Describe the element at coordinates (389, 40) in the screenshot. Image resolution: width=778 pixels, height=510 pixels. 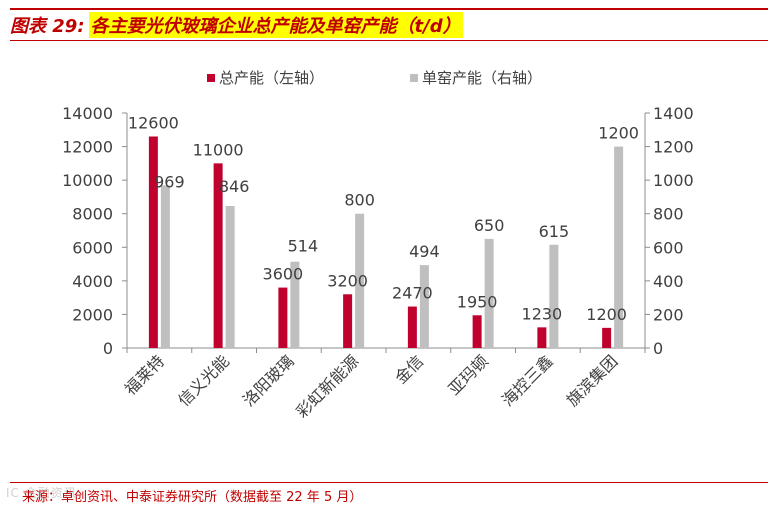
I see `title-rule` at that location.